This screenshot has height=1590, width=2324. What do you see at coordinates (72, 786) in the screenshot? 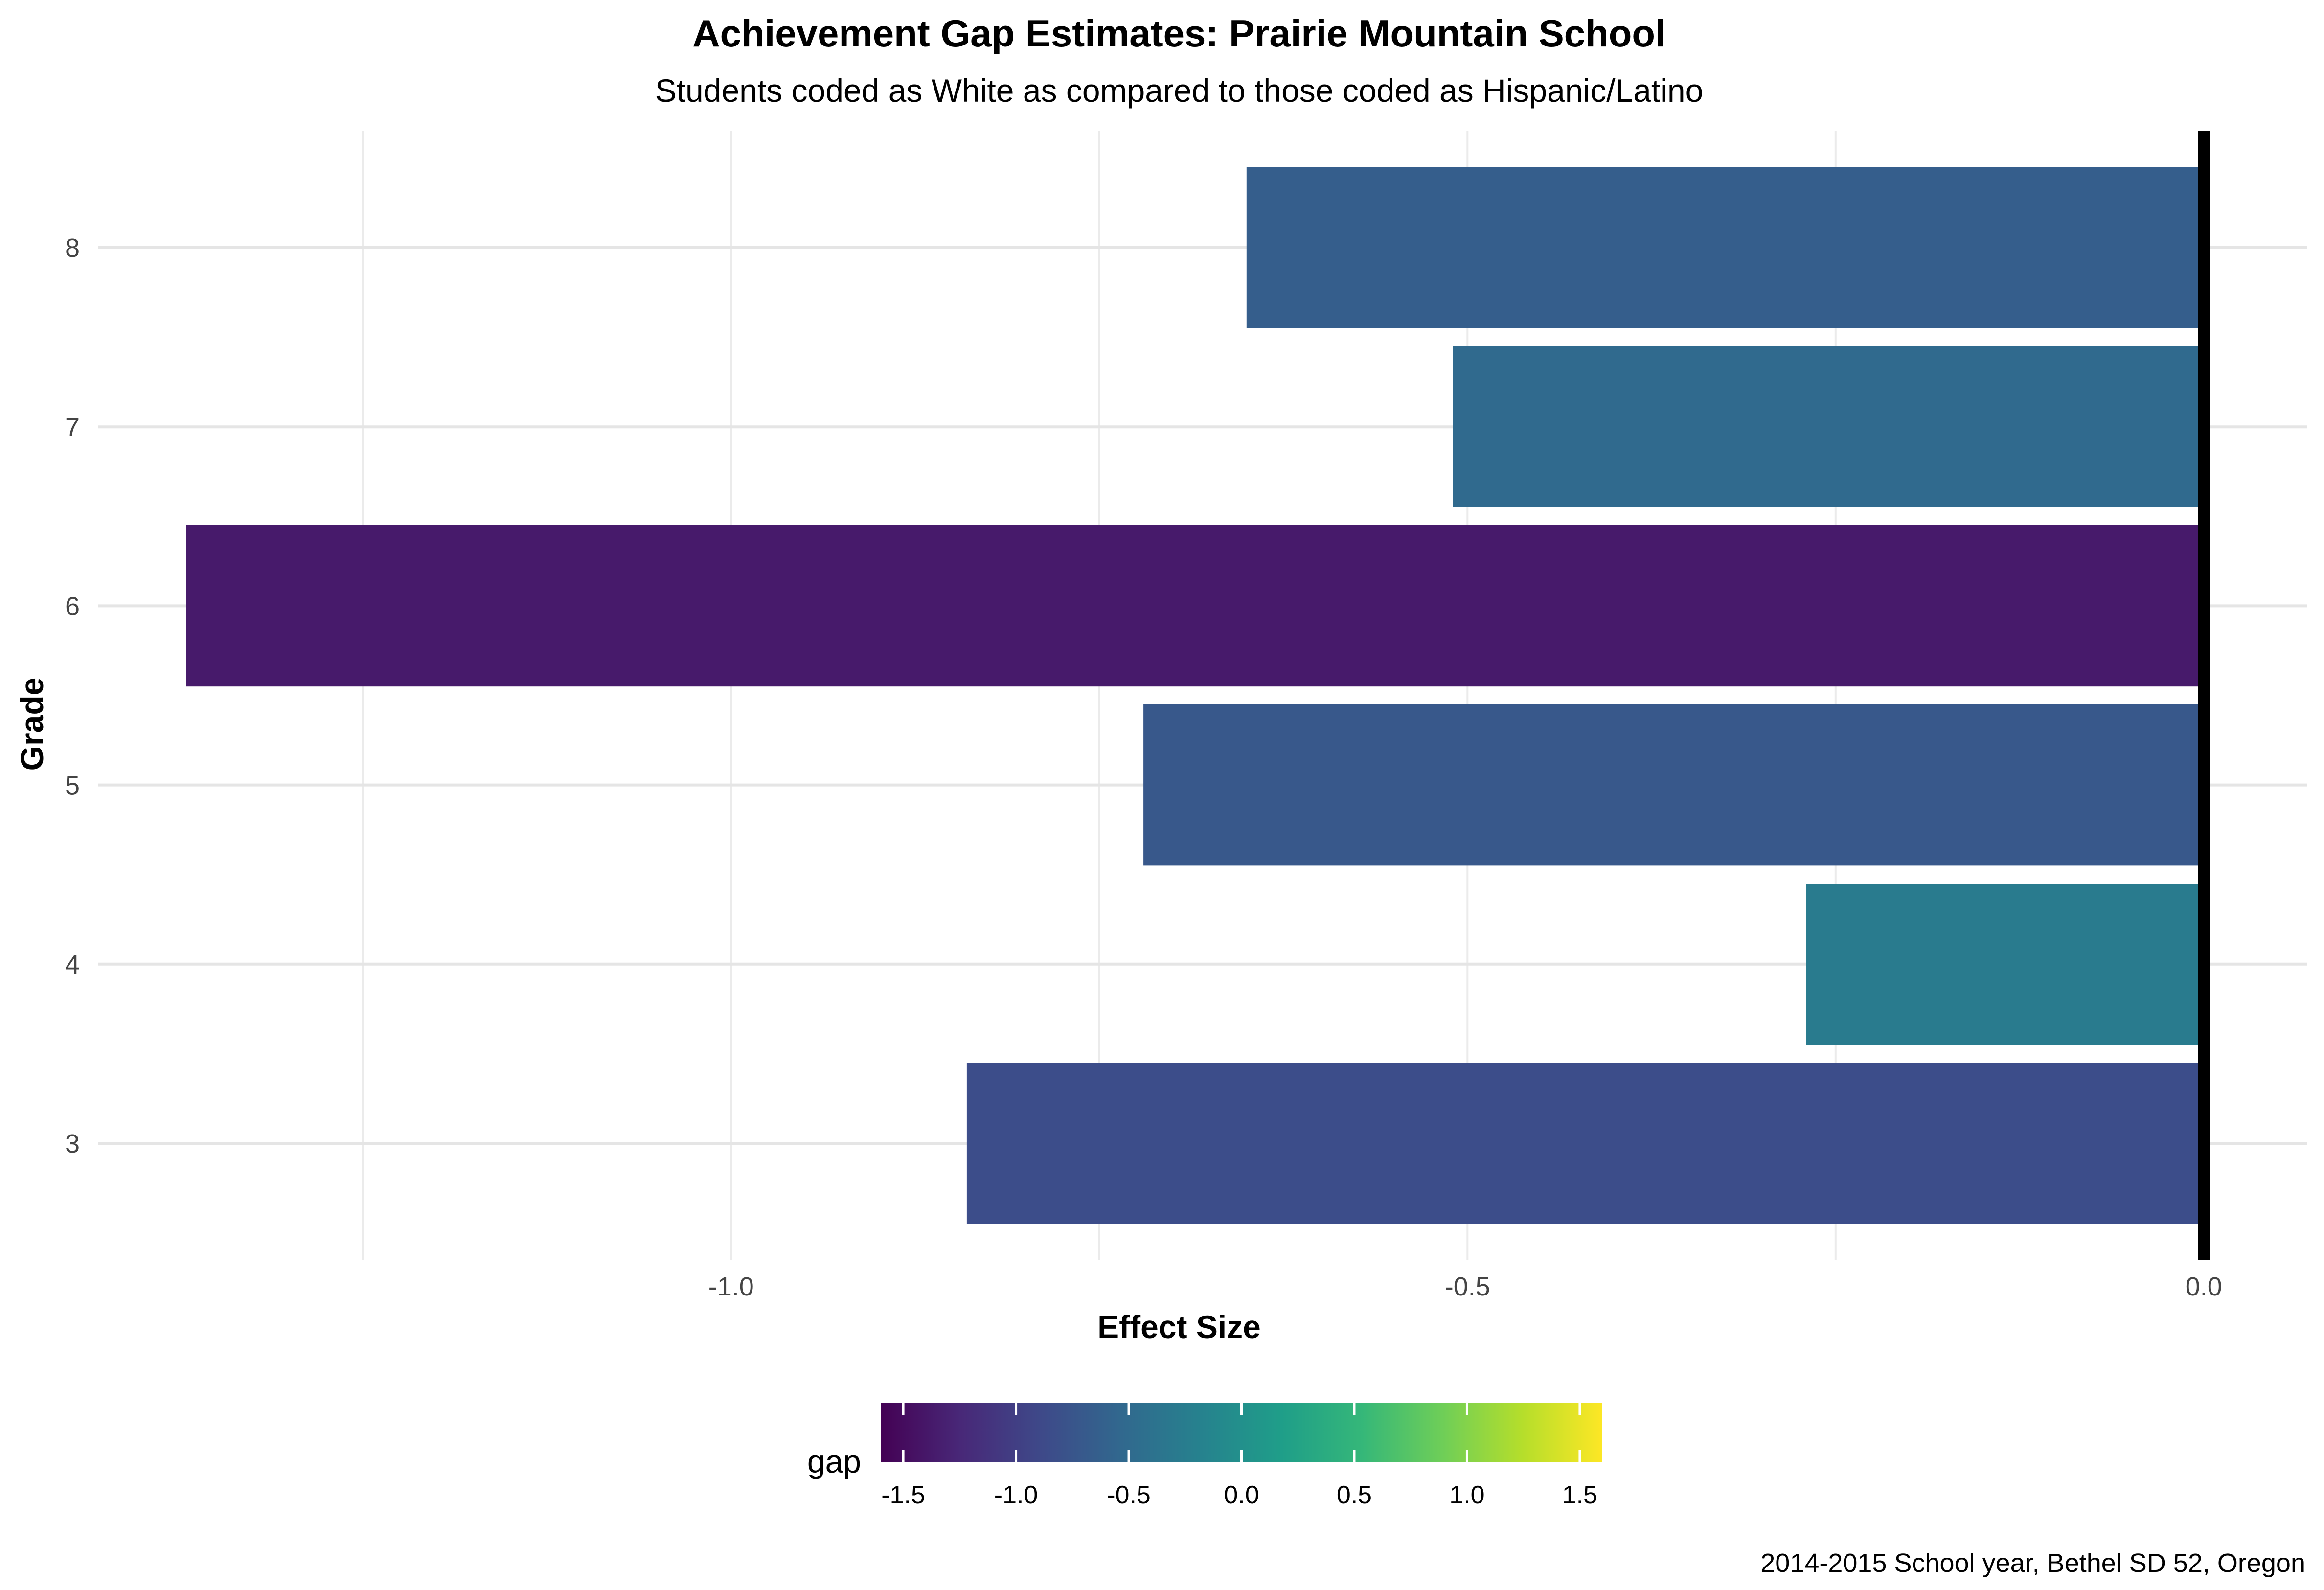
I see `y-tick-label: 5` at bounding box center [72, 786].